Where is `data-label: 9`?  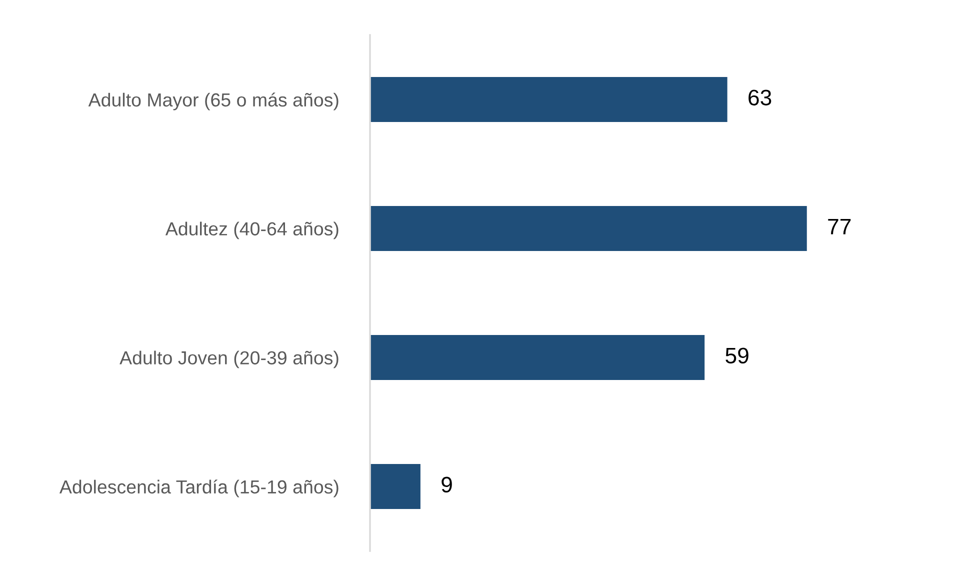 data-label: 9 is located at coordinates (447, 484).